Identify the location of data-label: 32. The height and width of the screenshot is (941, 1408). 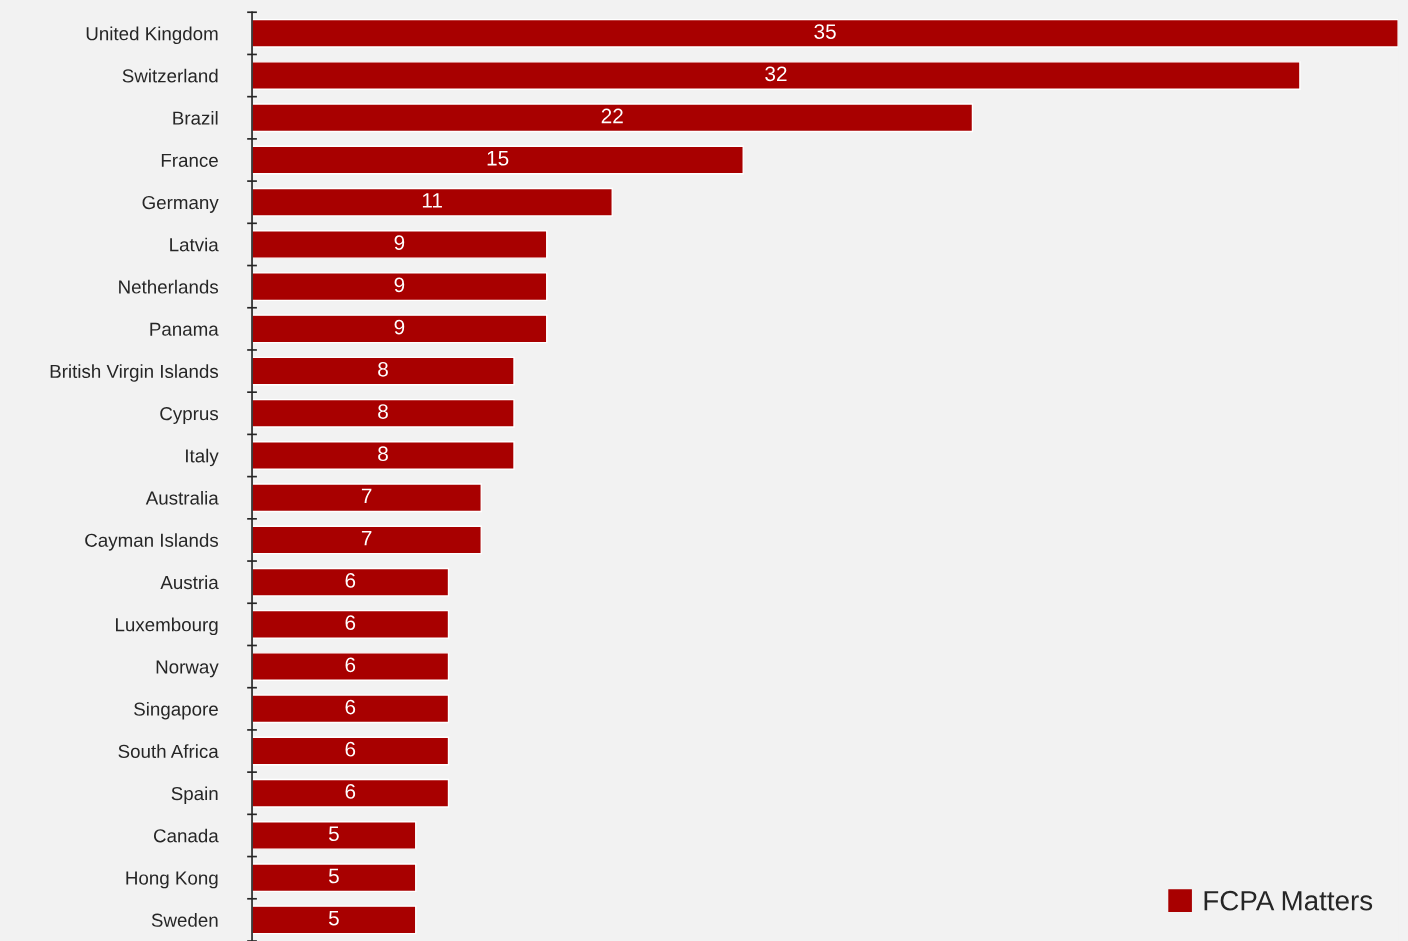
(776, 74).